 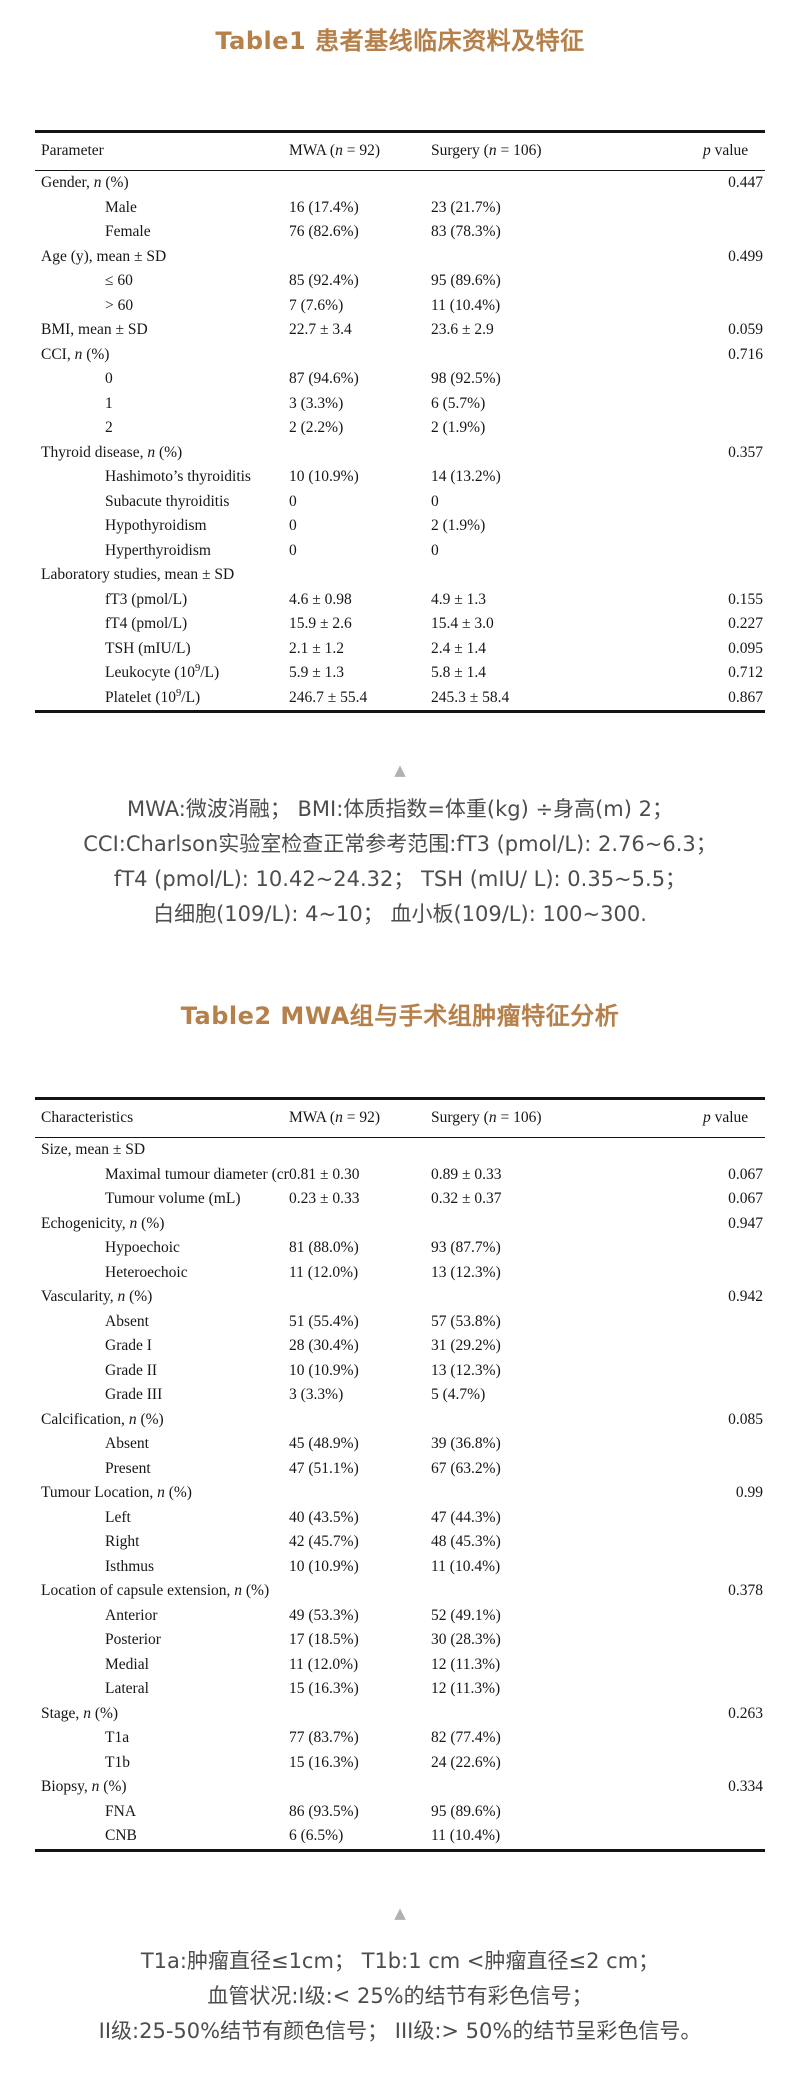 What do you see at coordinates (400, 1542) in the screenshot?
I see `table-row: Right 42 (45.7%) 48 (45.3%)` at bounding box center [400, 1542].